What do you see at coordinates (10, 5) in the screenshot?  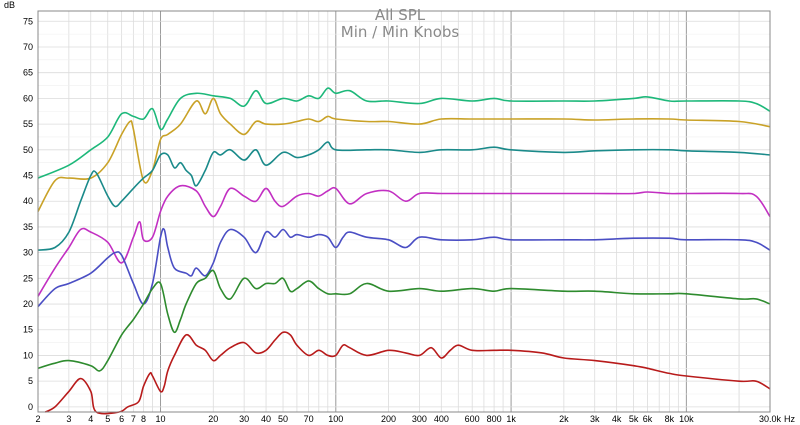 I see `y-axis-label: dB` at bounding box center [10, 5].